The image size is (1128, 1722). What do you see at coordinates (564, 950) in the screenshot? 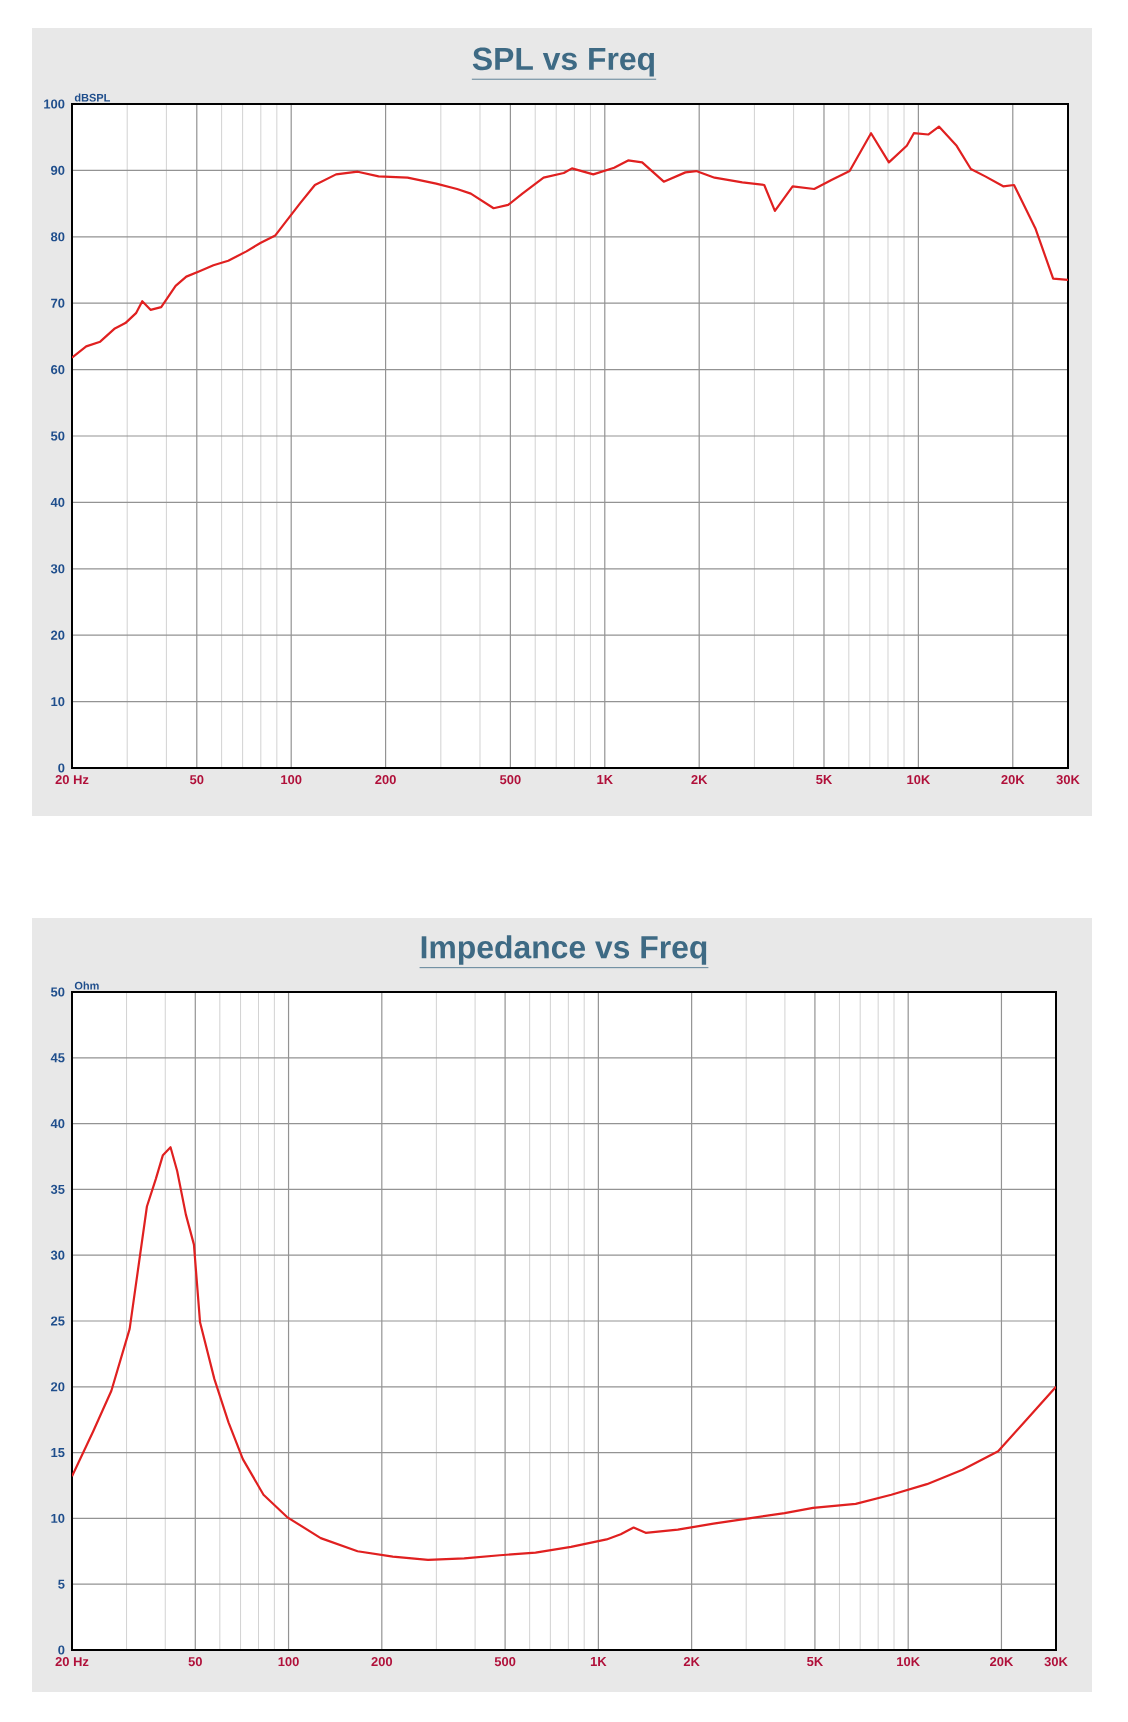
I see `chart-title: Impedance vs Freq` at bounding box center [564, 950].